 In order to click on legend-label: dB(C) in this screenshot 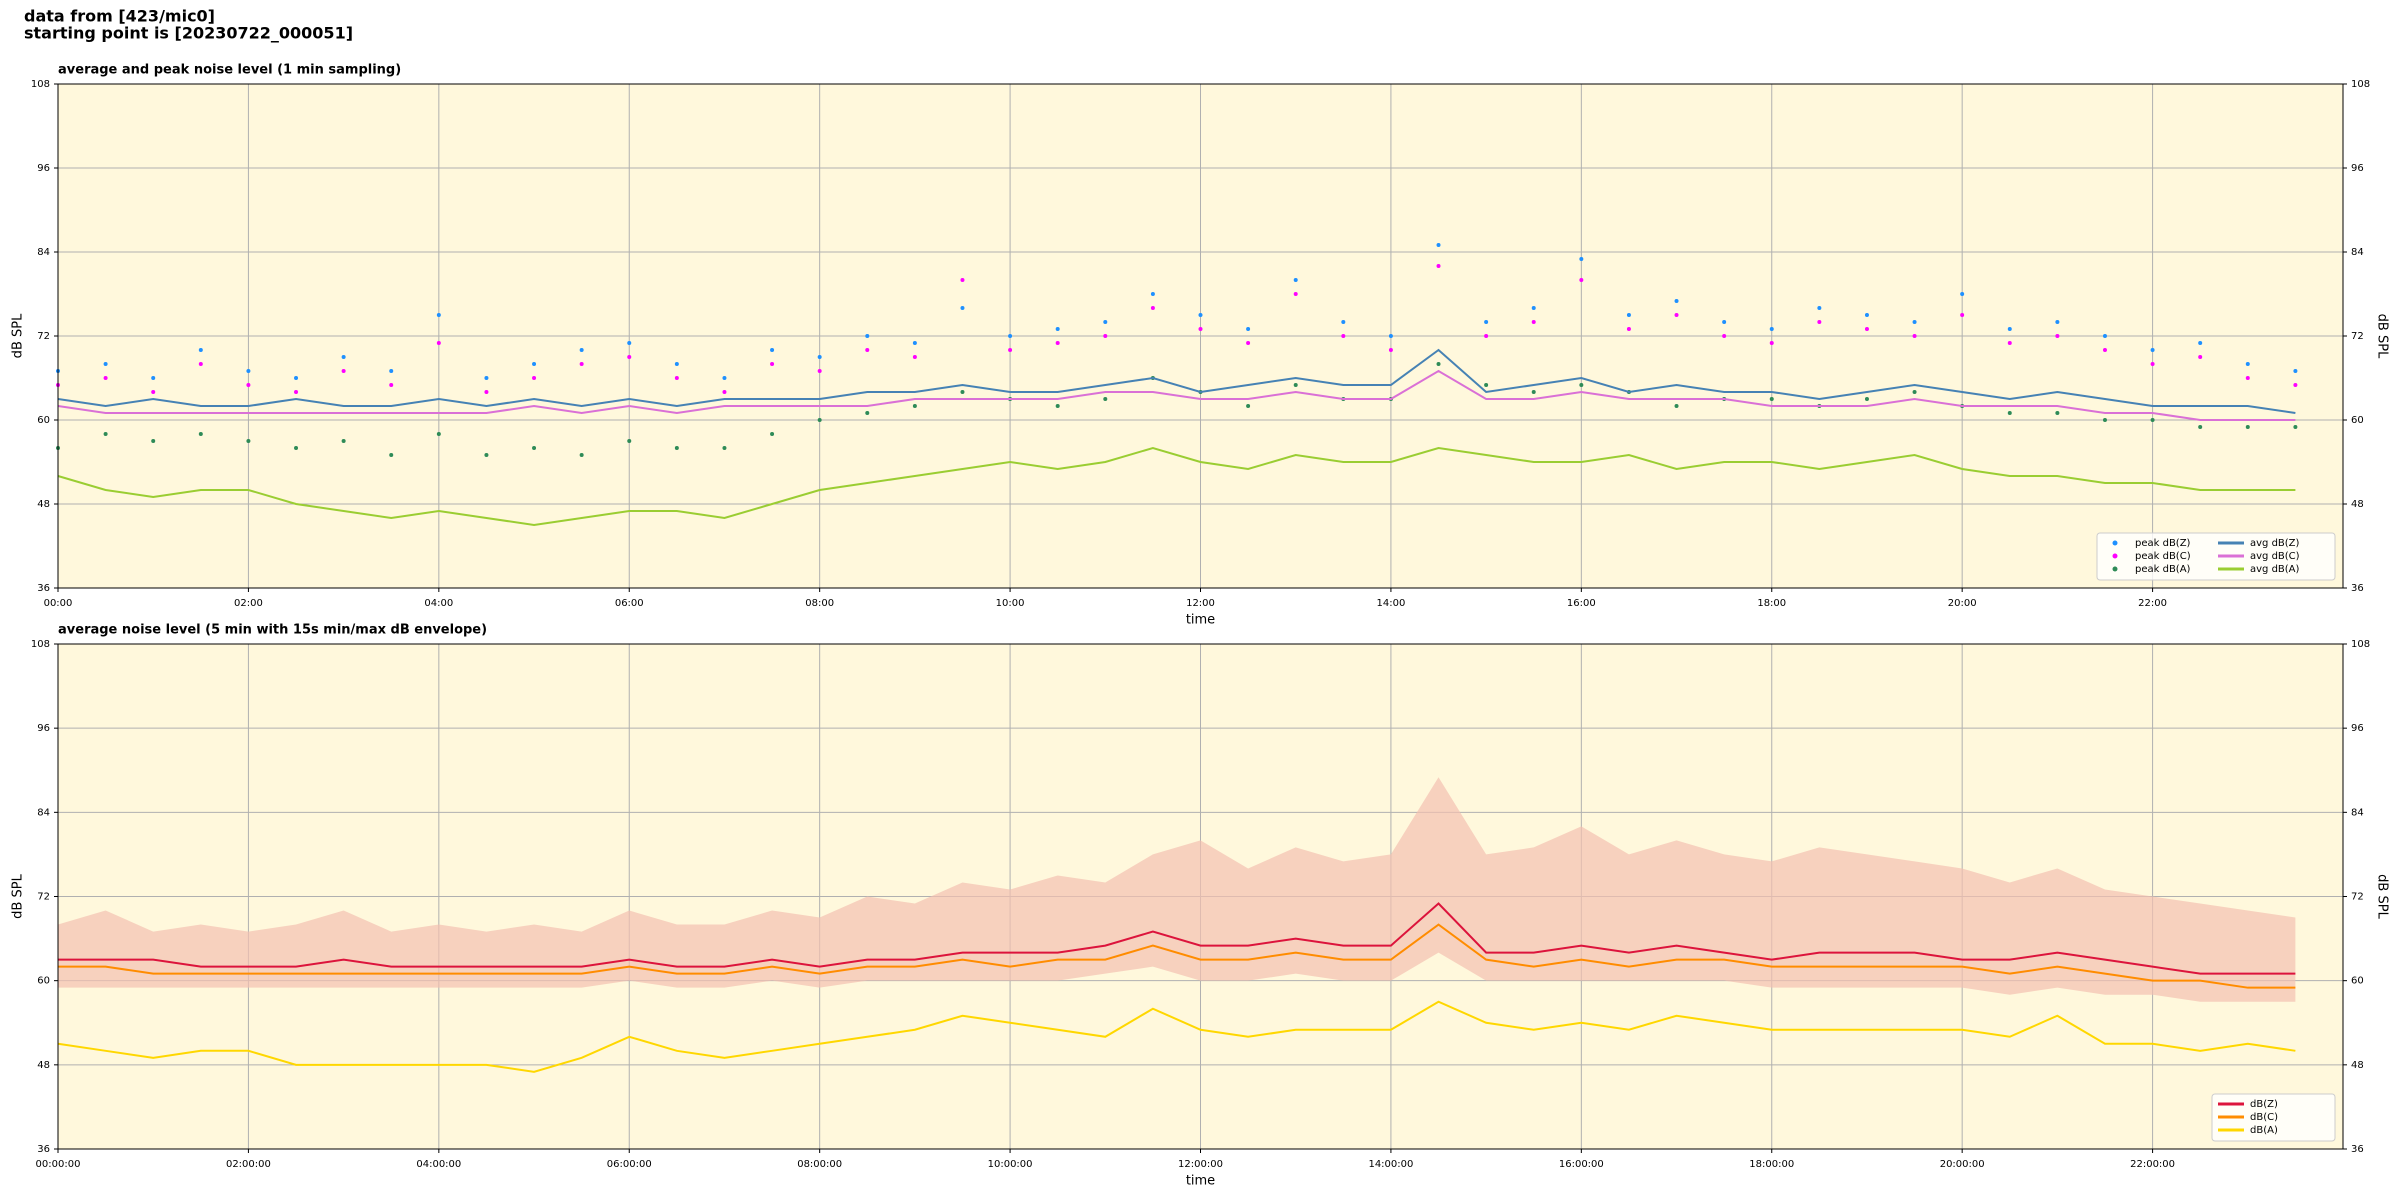, I will do `click(2264, 1117)`.